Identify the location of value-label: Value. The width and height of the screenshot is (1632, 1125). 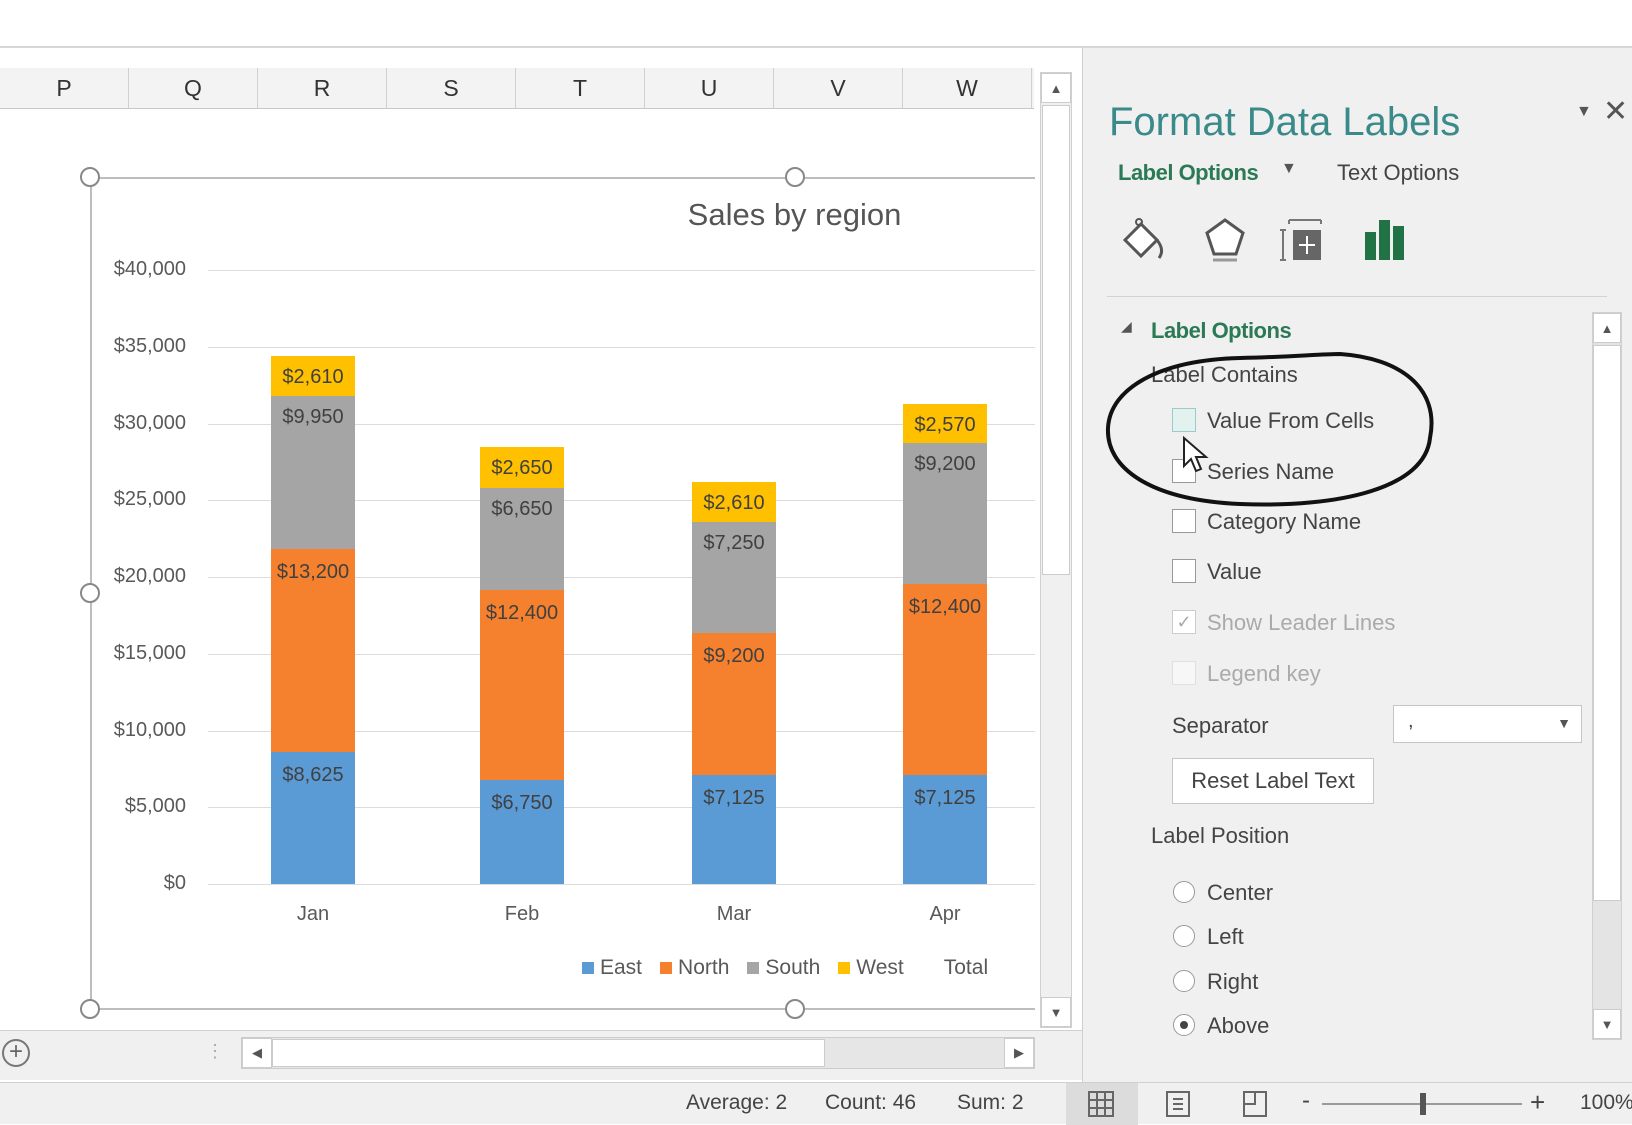
(1234, 571).